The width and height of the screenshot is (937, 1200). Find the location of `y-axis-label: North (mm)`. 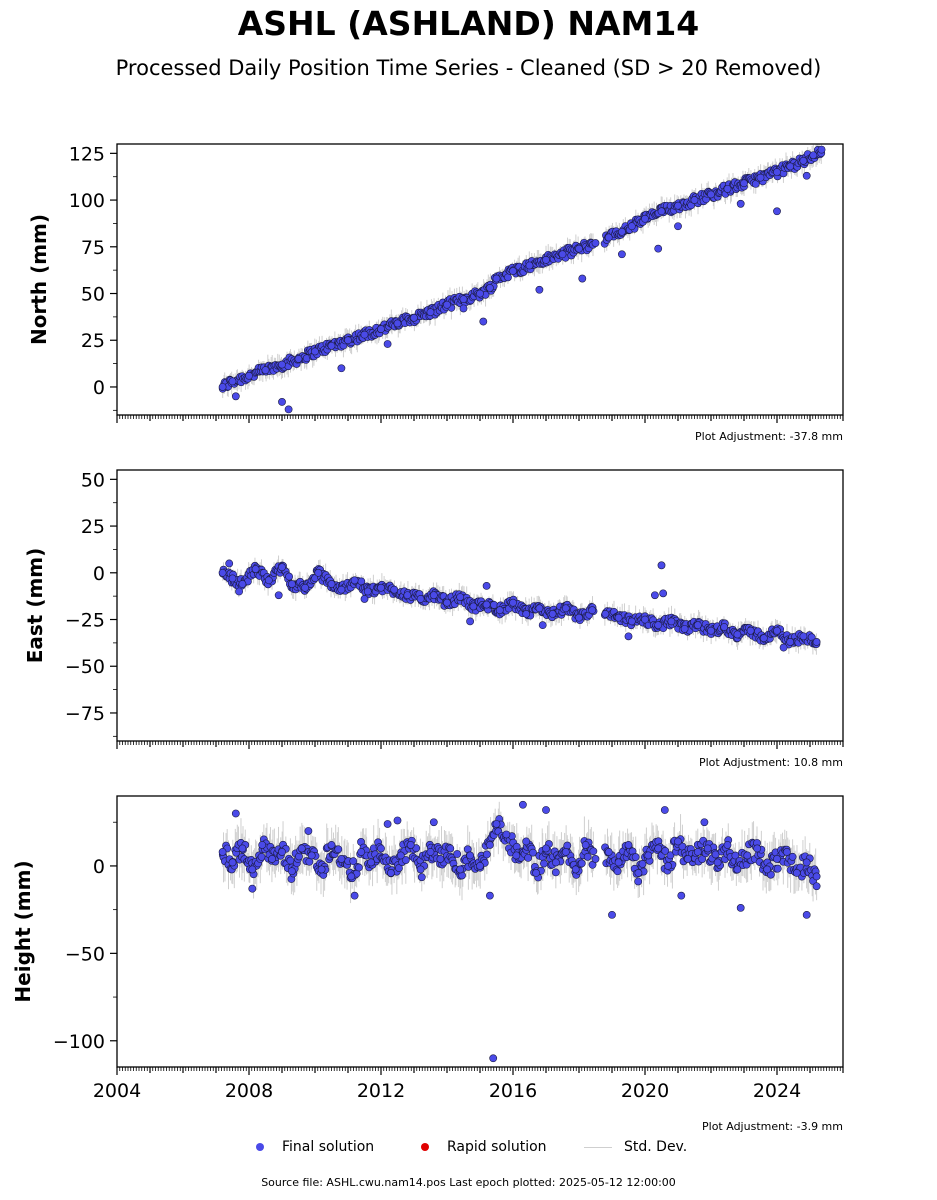

y-axis-label: North (mm) is located at coordinates (39, 279).